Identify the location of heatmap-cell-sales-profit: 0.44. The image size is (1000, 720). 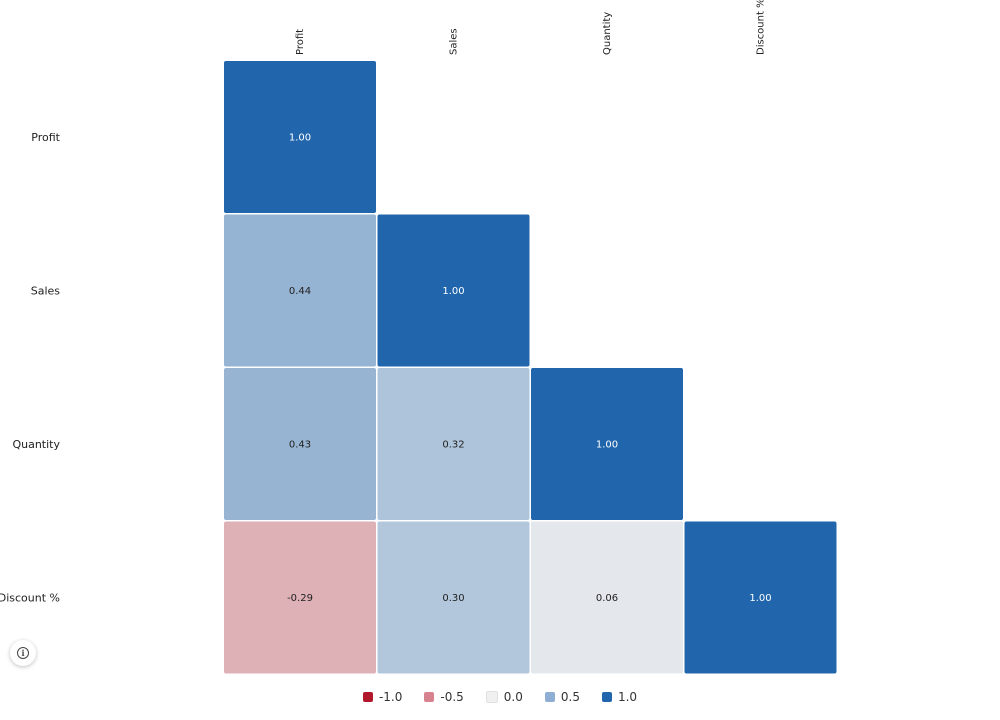
(300, 290).